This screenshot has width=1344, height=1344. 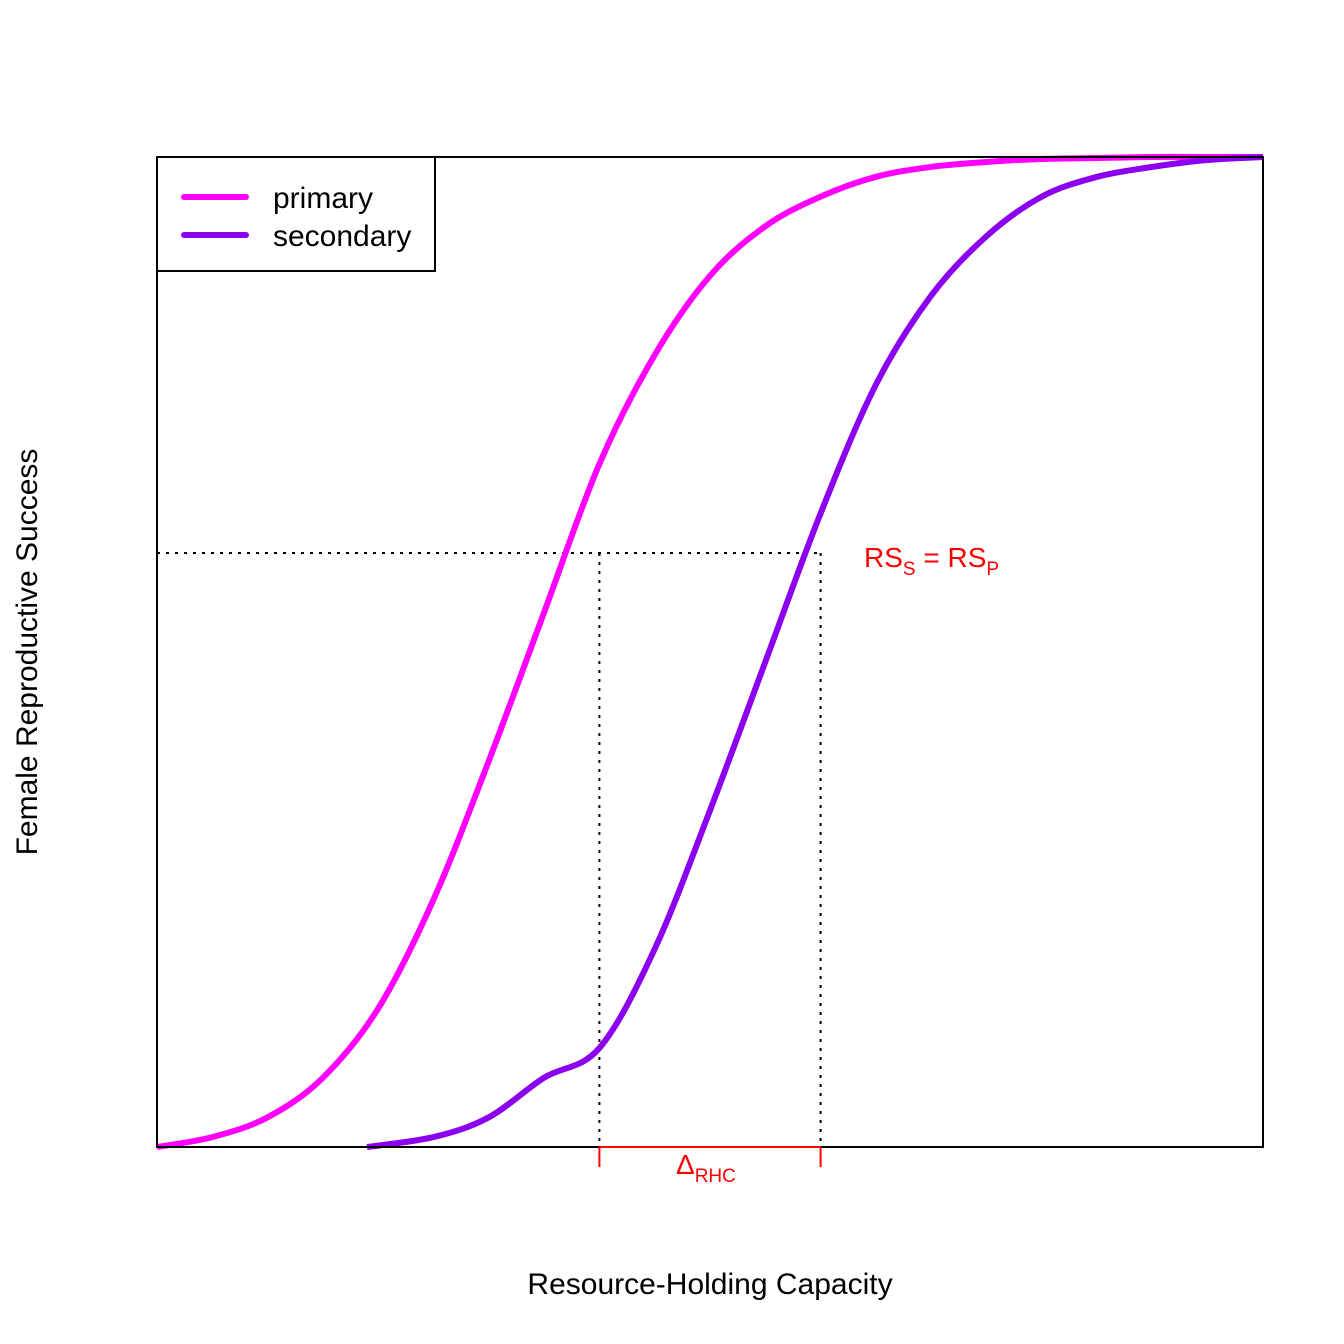 What do you see at coordinates (967, 557) in the screenshot?
I see `equality-part2: RS` at bounding box center [967, 557].